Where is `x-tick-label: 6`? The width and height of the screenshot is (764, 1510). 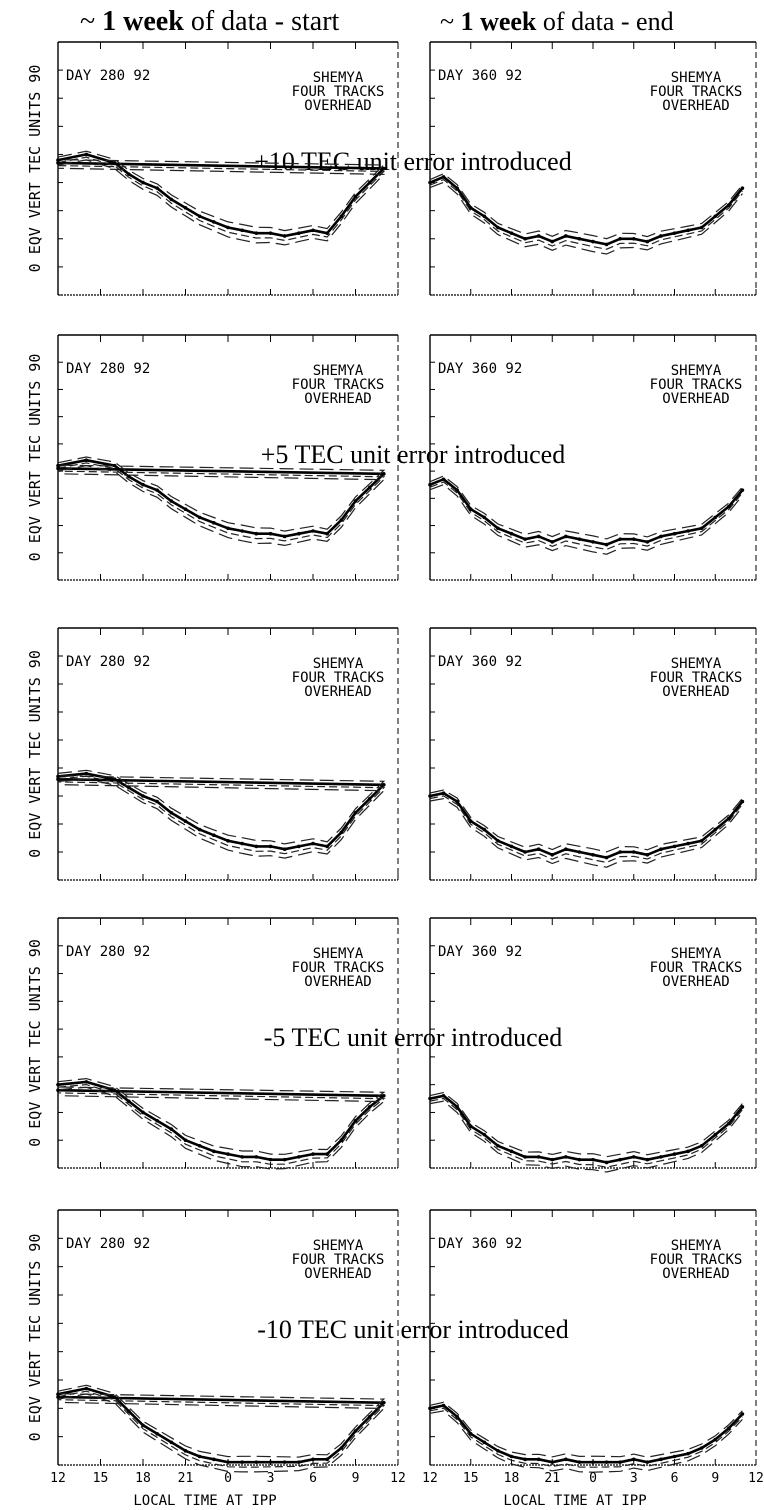
x-tick-label: 6 is located at coordinates (675, 1478).